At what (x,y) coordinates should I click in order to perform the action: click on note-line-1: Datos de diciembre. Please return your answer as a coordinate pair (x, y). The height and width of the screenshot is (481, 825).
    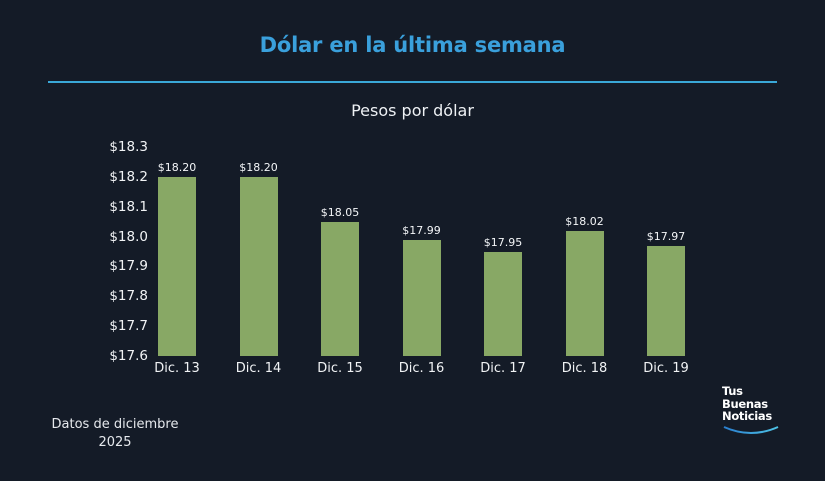
    Looking at the image, I should click on (115, 424).